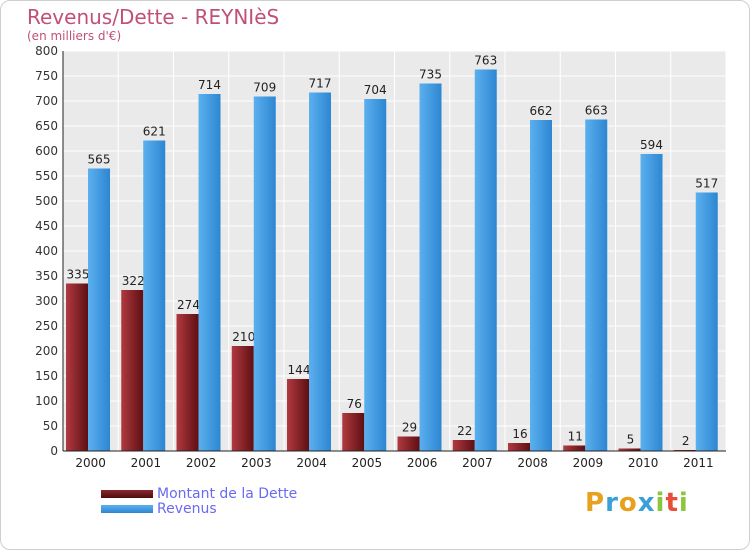 The image size is (750, 550). What do you see at coordinates (651, 145) in the screenshot?
I see `data-label-revenue: 594` at bounding box center [651, 145].